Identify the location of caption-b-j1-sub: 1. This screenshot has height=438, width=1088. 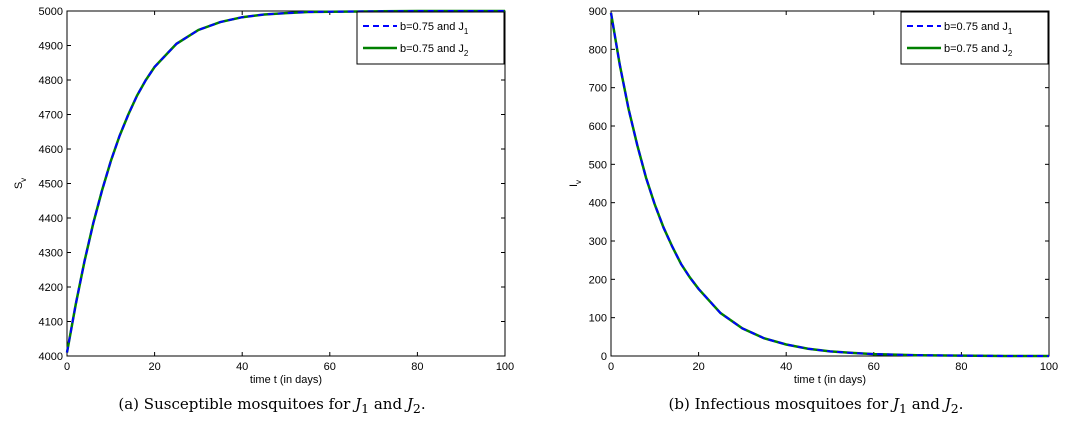
(902, 408).